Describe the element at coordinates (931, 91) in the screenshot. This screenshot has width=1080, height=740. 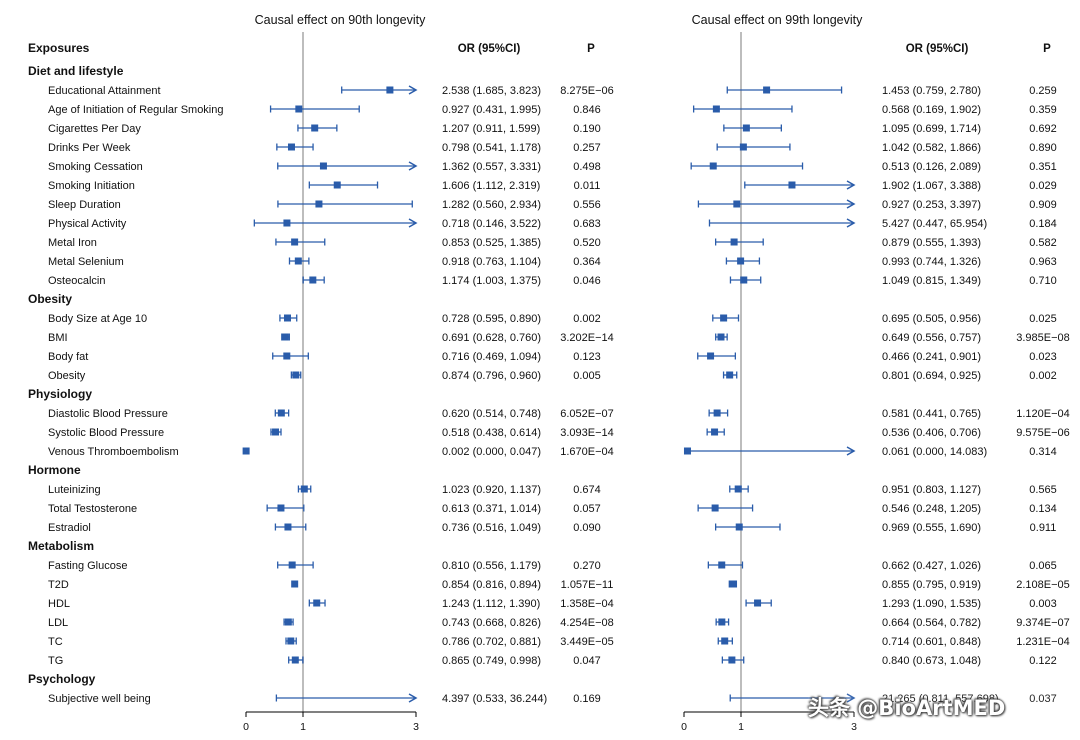
I see `or-ci-value: 1.453 (0.759, 2.780)` at that location.